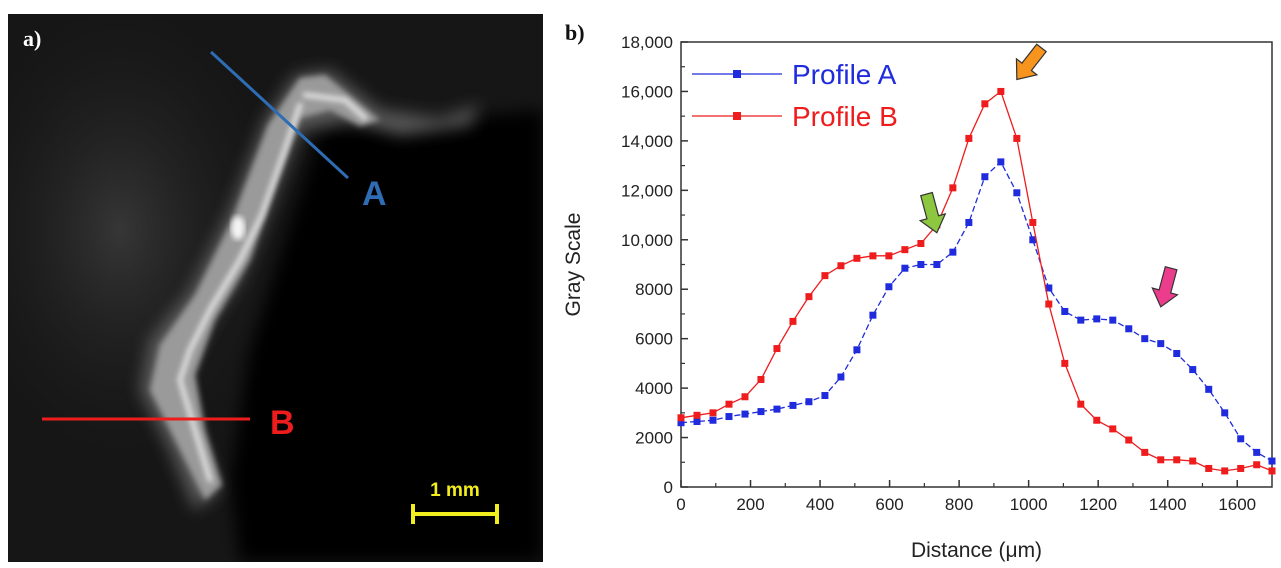 Image resolution: width=1281 pixels, height=568 pixels. Describe the element at coordinates (647, 91) in the screenshot. I see `y-tick-label: 16,000` at that location.